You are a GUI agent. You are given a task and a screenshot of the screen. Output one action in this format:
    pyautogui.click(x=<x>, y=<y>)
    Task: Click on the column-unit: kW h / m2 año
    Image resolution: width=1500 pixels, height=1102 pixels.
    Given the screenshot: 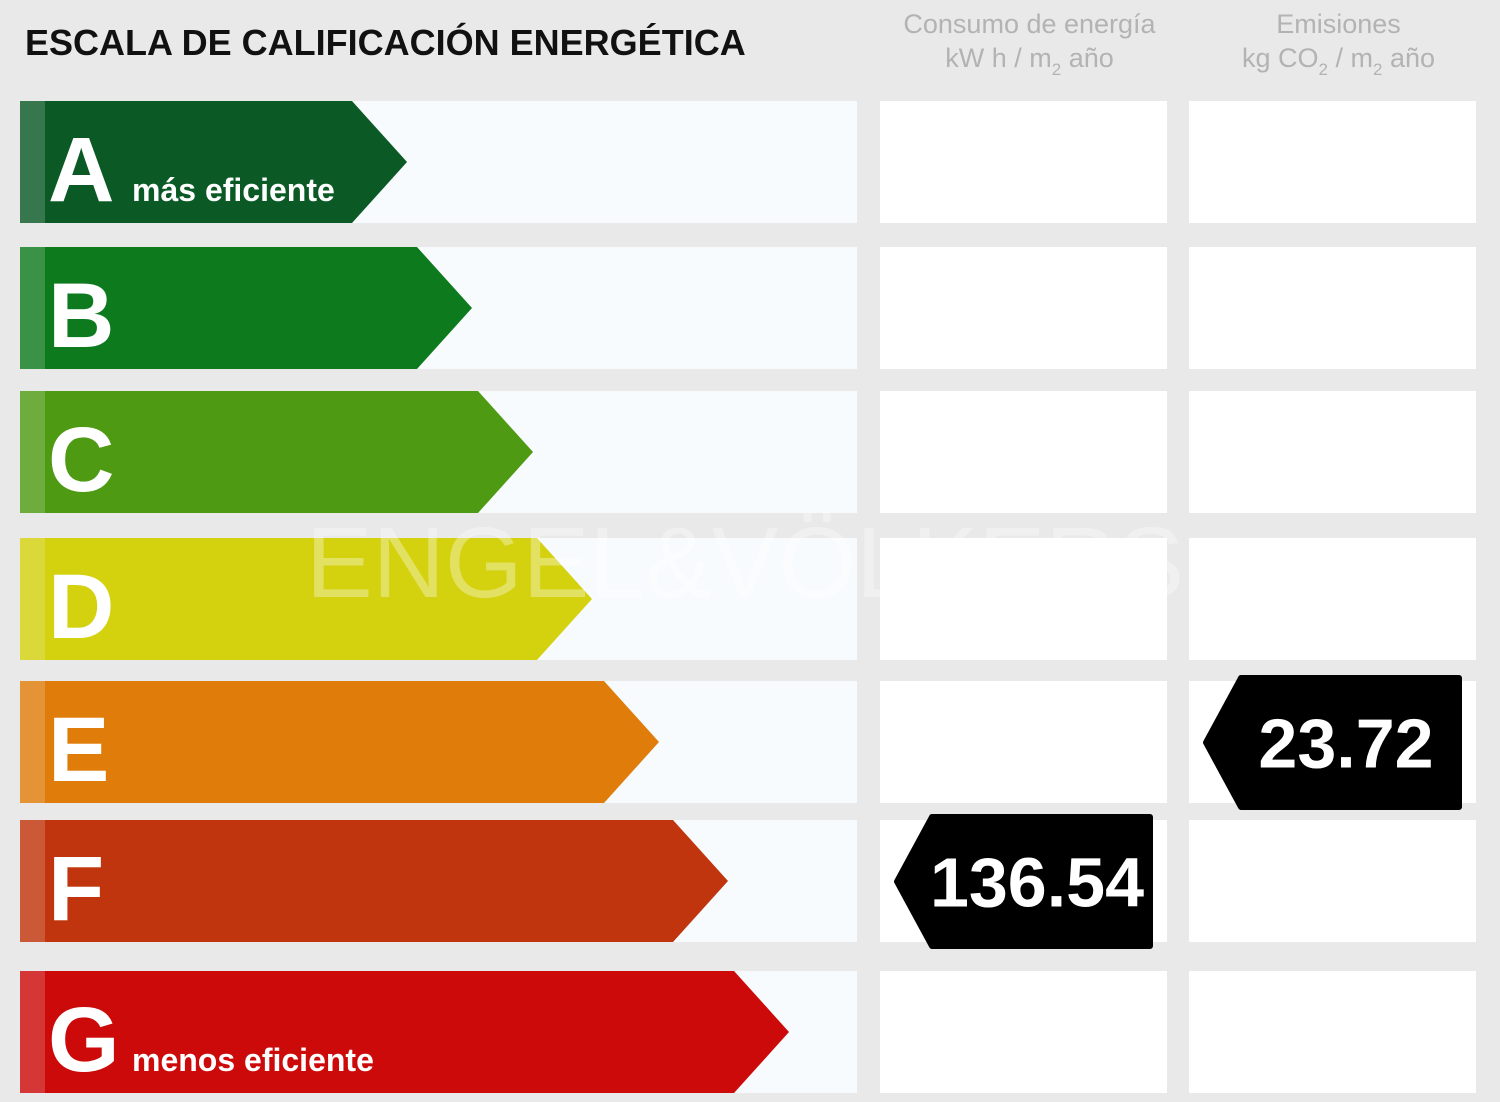 What is the action you would take?
    pyautogui.click(x=1029, y=61)
    